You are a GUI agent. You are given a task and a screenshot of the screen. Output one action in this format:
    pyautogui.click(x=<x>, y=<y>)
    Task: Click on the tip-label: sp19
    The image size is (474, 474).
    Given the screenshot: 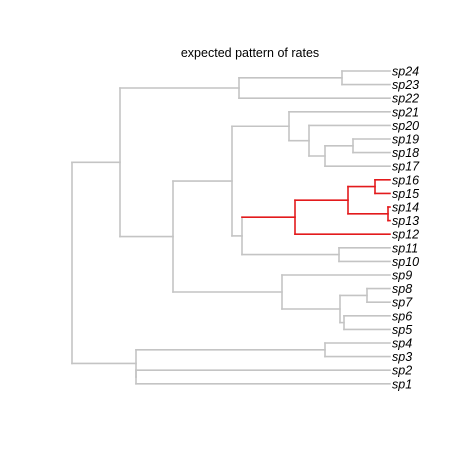 What is the action you would take?
    pyautogui.click(x=405, y=140)
    